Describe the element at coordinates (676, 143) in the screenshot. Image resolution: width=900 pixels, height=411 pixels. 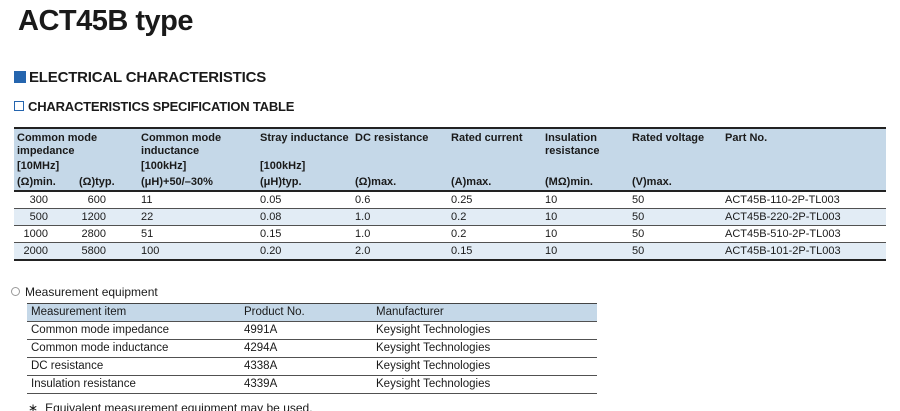
I see `column-header: Rated voltage` at that location.